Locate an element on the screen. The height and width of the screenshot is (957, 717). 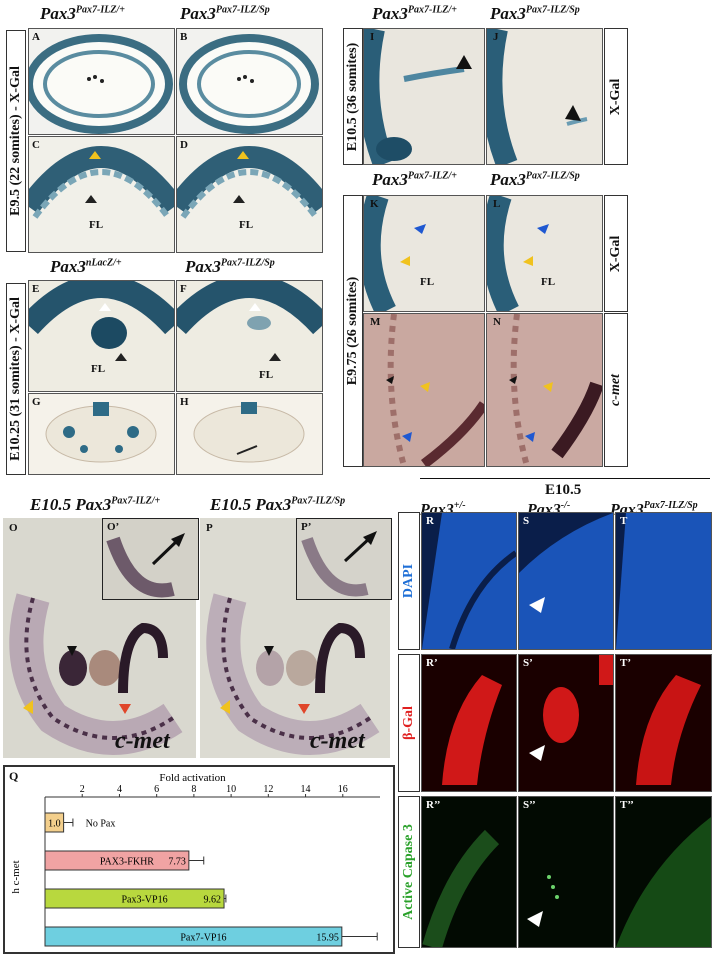
panel-s: S is located at coordinates (566, 581).